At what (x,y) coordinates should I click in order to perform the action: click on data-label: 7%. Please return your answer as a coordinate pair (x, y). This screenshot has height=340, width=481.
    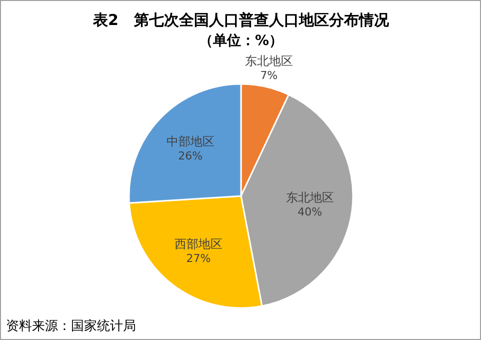
    Looking at the image, I should click on (269, 75).